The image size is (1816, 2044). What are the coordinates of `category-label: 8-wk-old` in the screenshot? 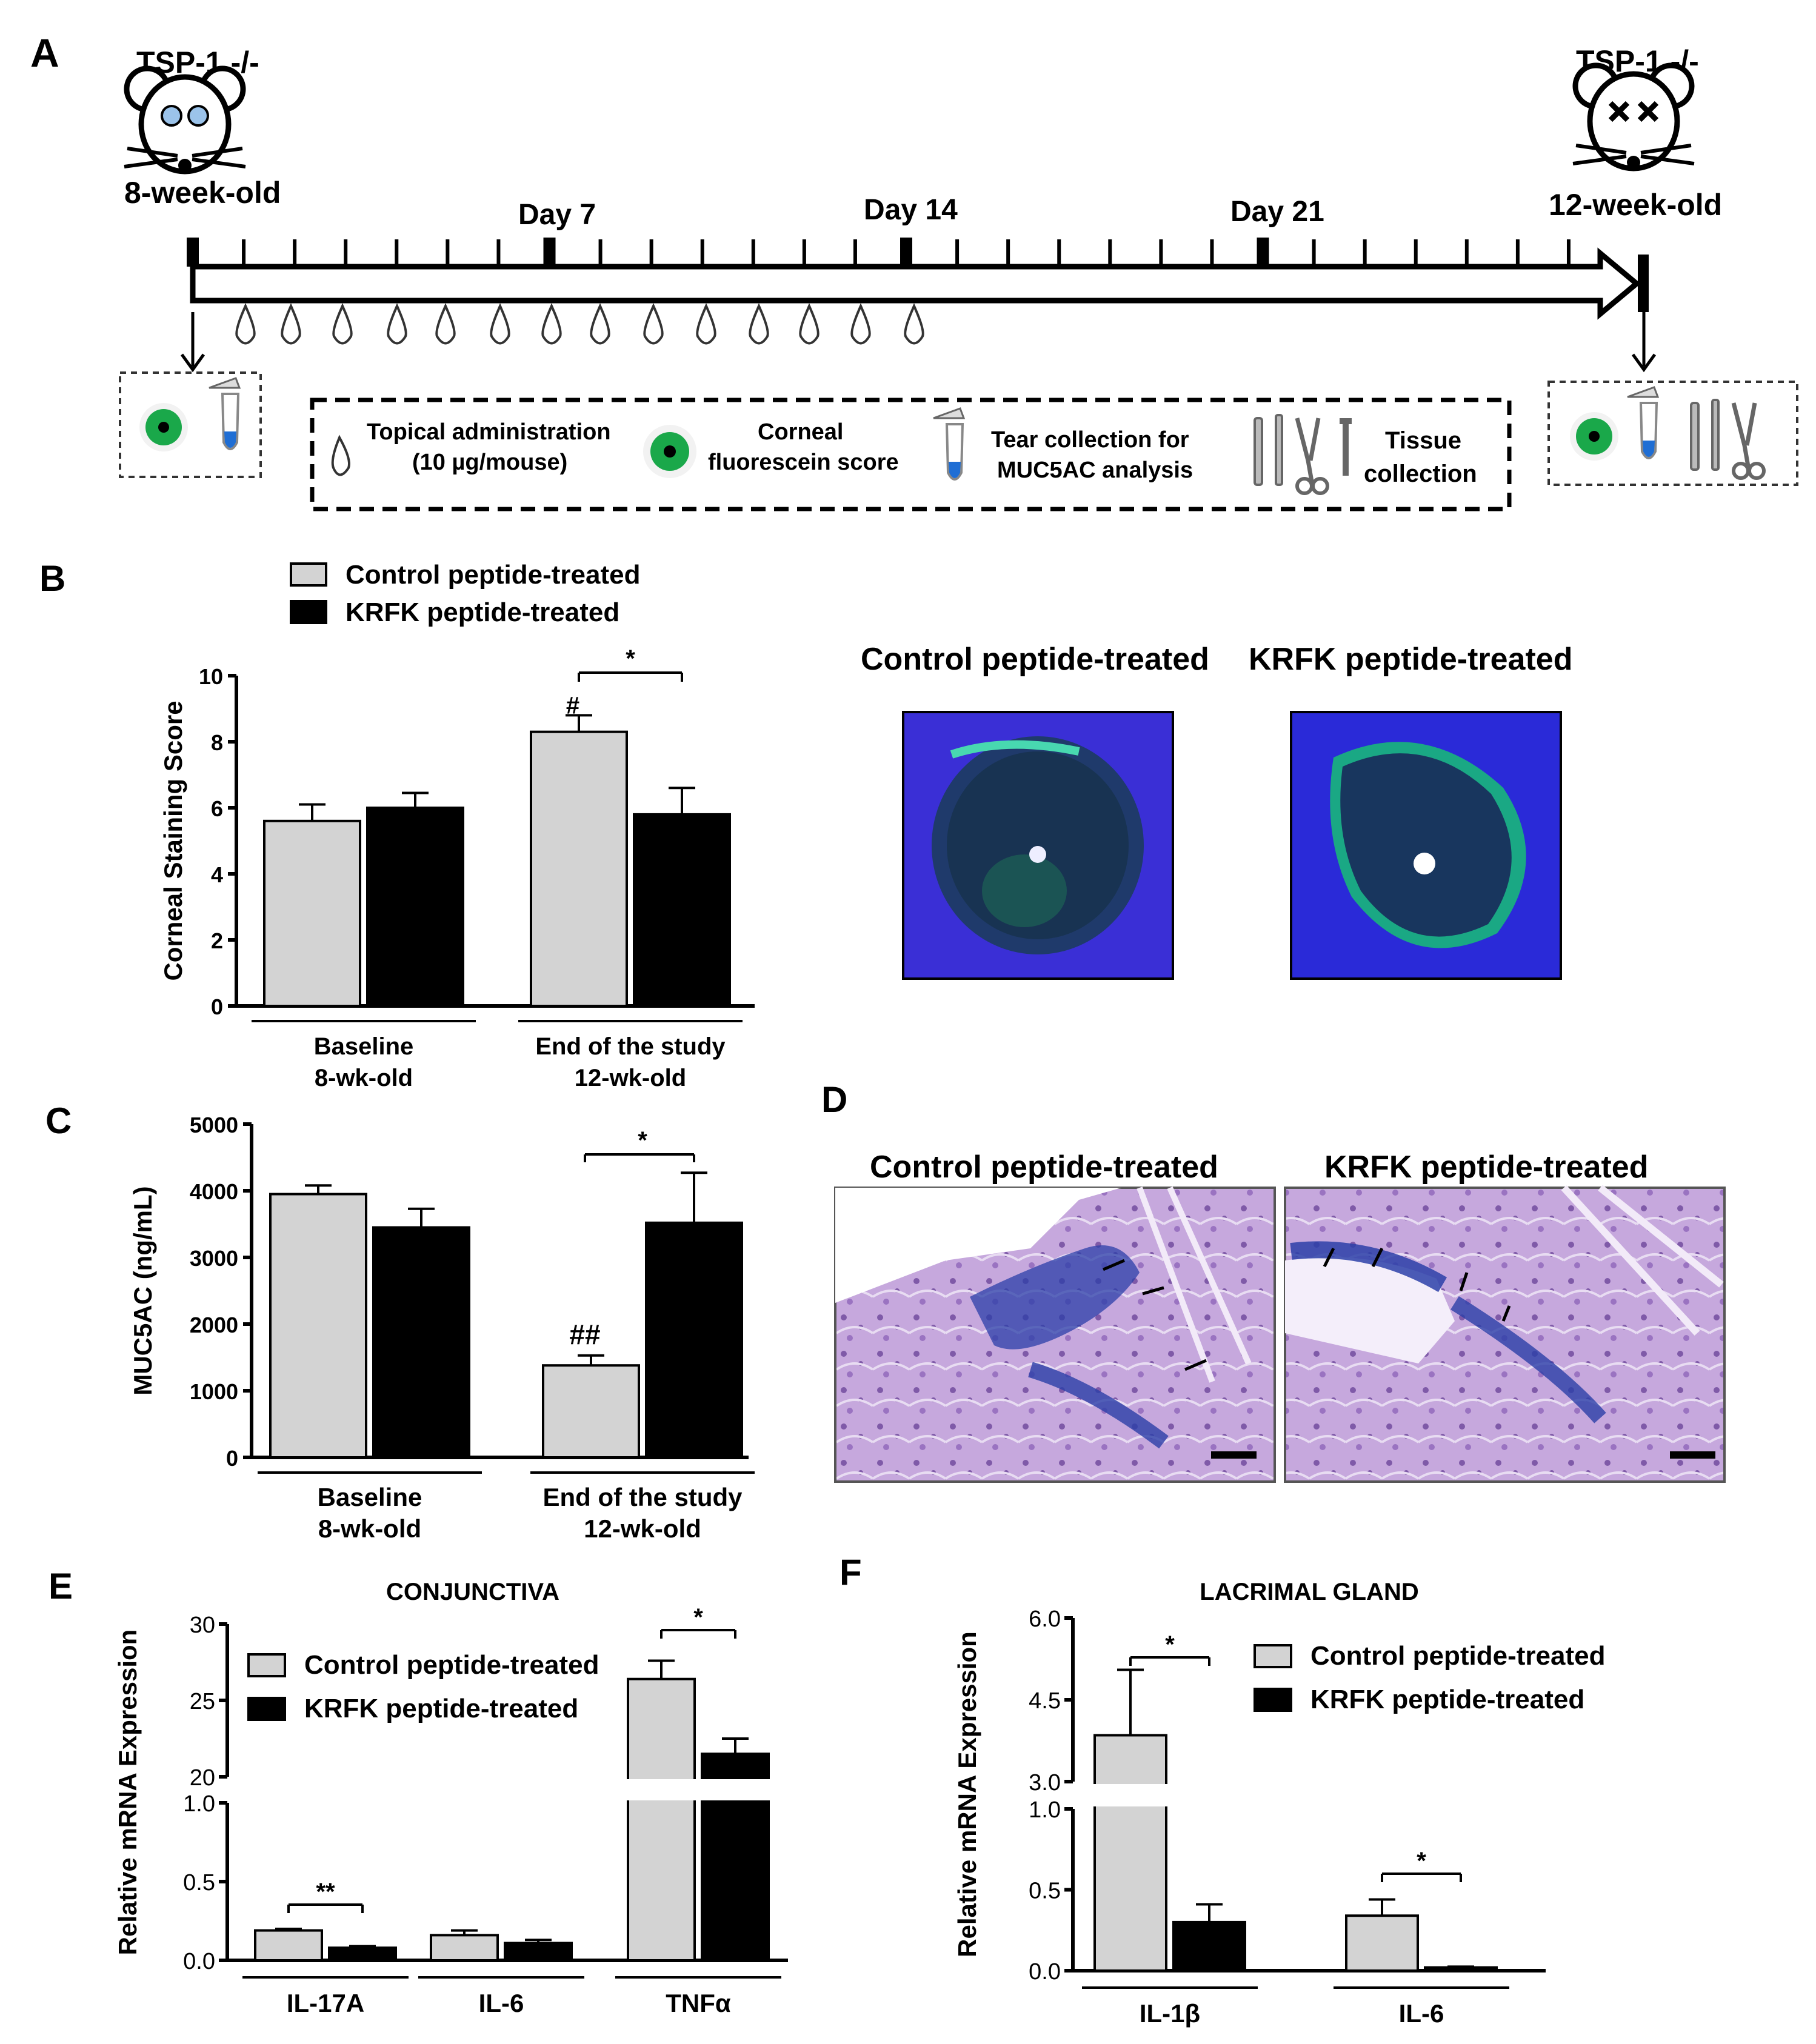 It's located at (364, 1078).